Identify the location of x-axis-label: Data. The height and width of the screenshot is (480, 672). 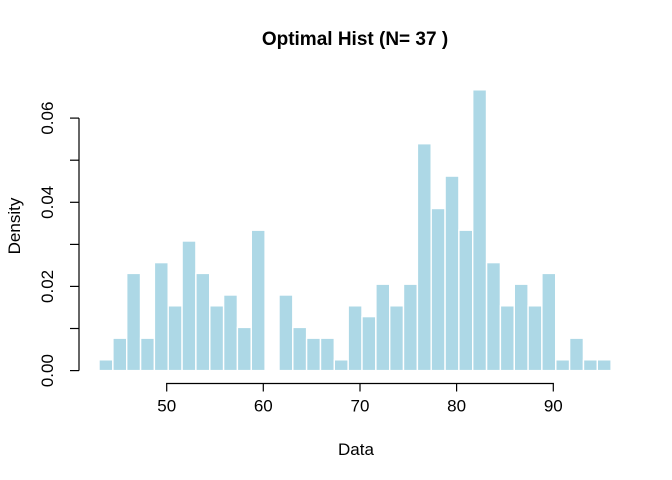
(356, 449).